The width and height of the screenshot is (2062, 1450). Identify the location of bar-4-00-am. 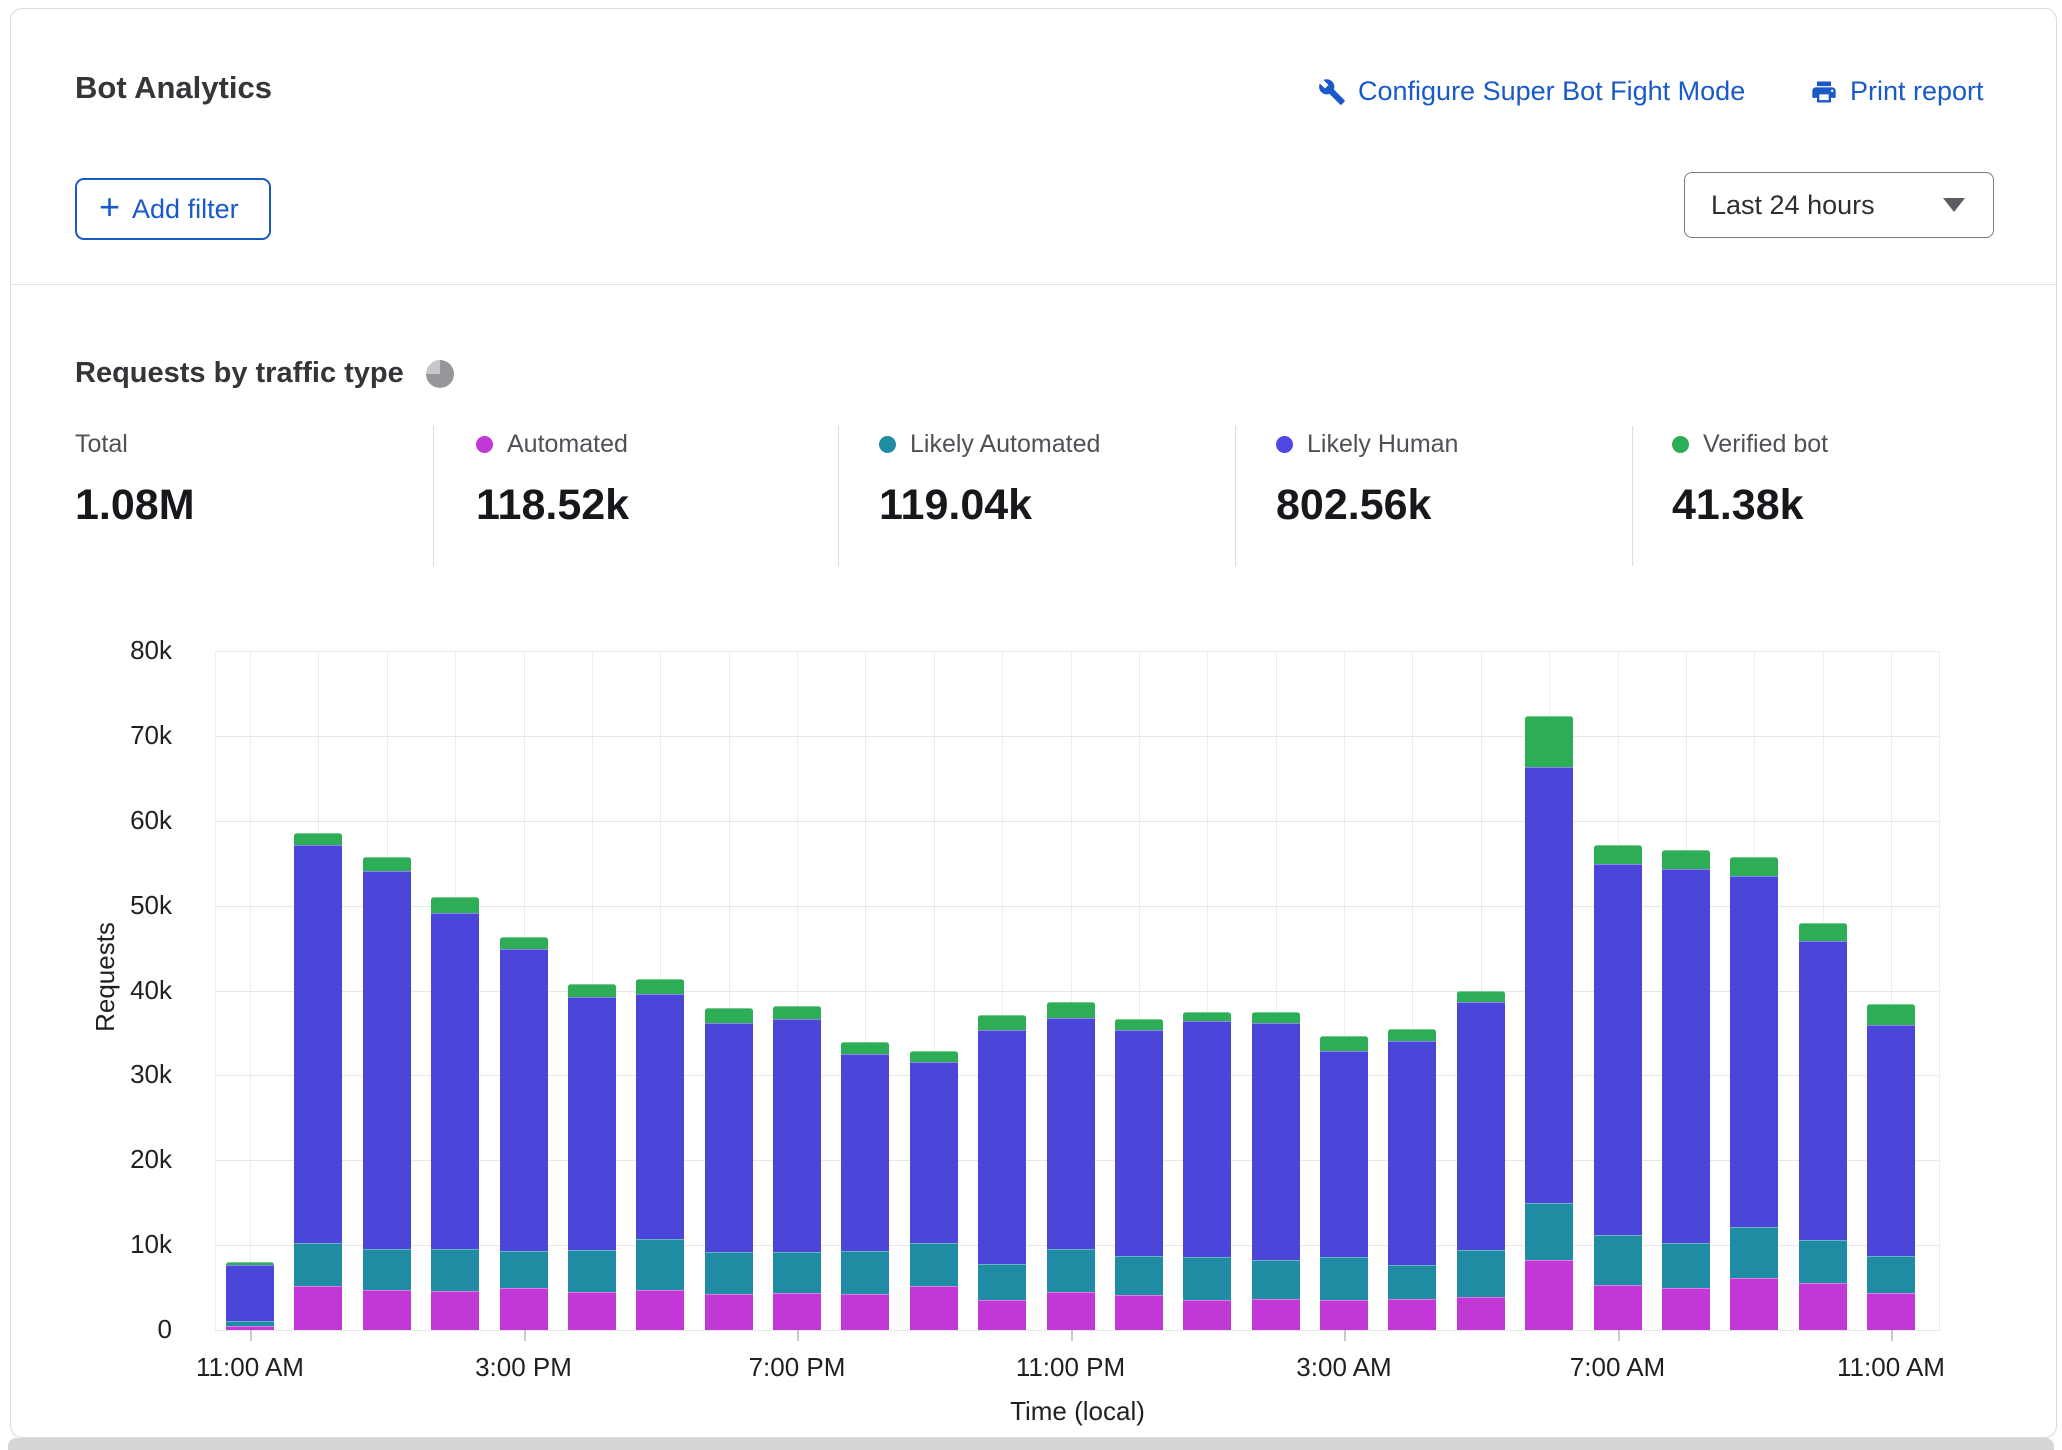
(1412, 1179).